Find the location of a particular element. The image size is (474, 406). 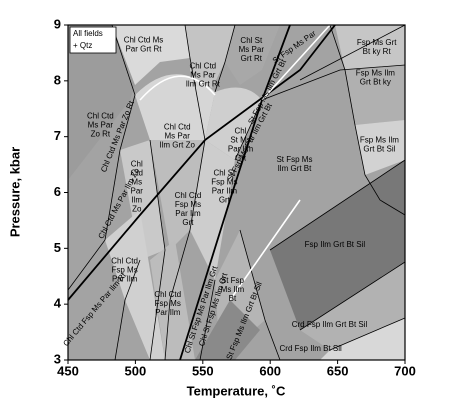

x-tick-label: 500 is located at coordinates (136, 370).